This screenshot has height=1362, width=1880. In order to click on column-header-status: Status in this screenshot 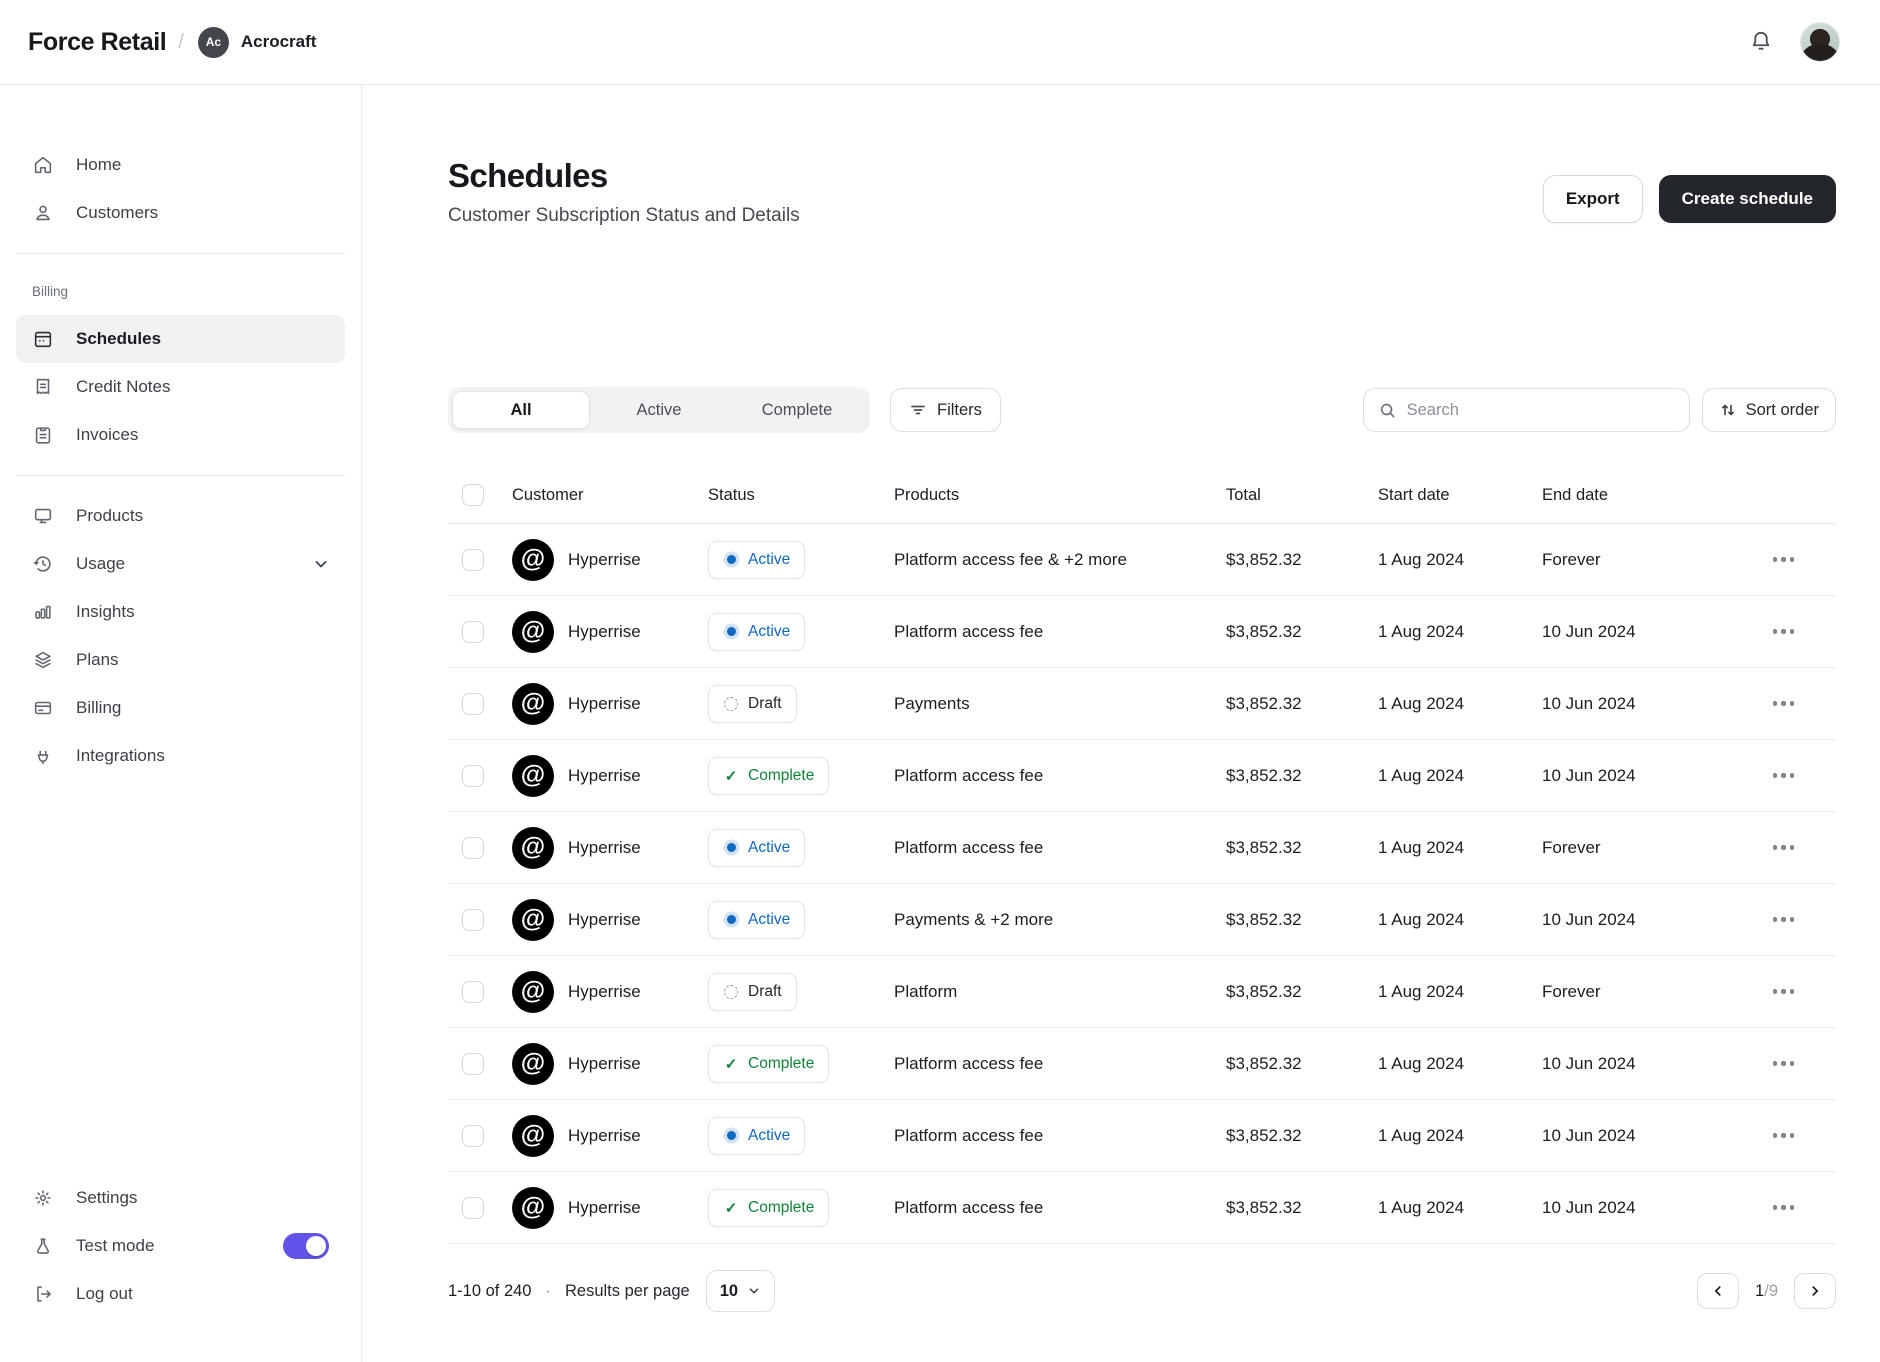, I will do `click(731, 494)`.